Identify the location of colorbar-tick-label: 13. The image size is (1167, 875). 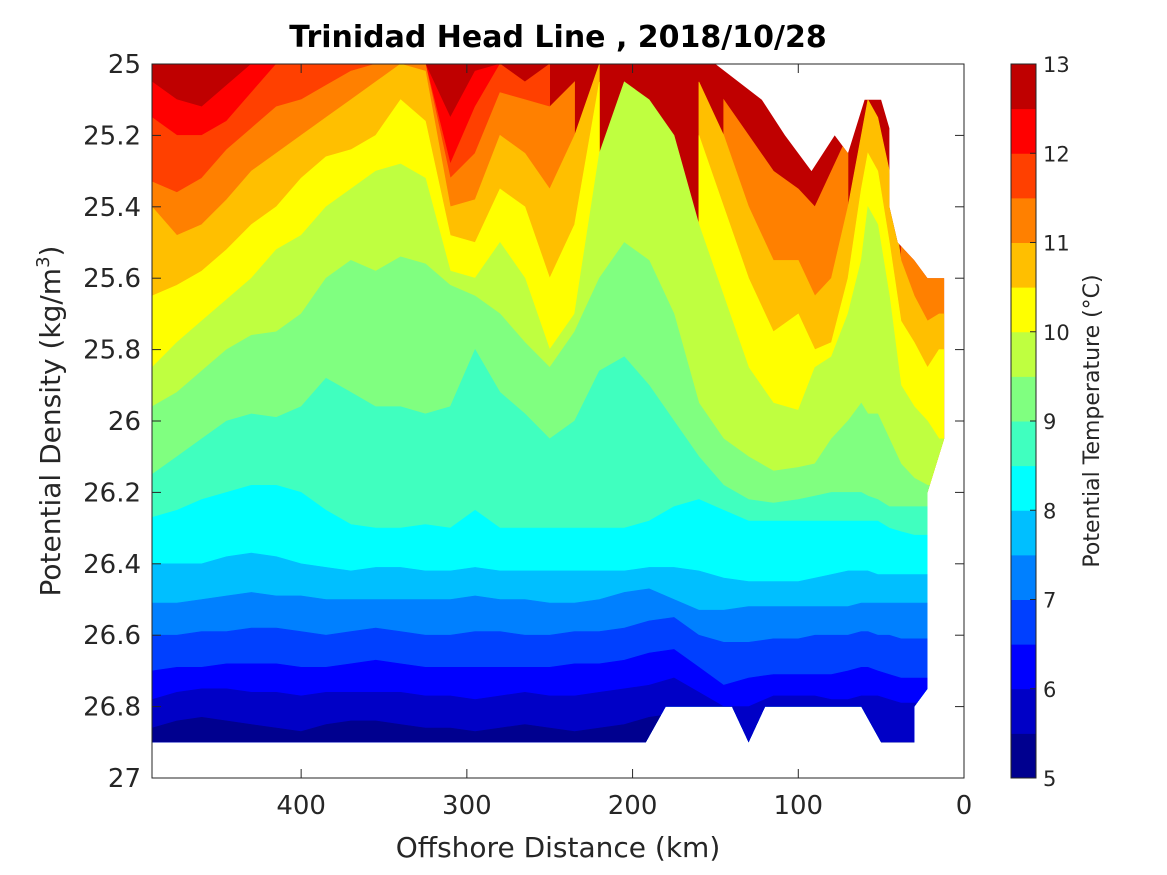
(1056, 65).